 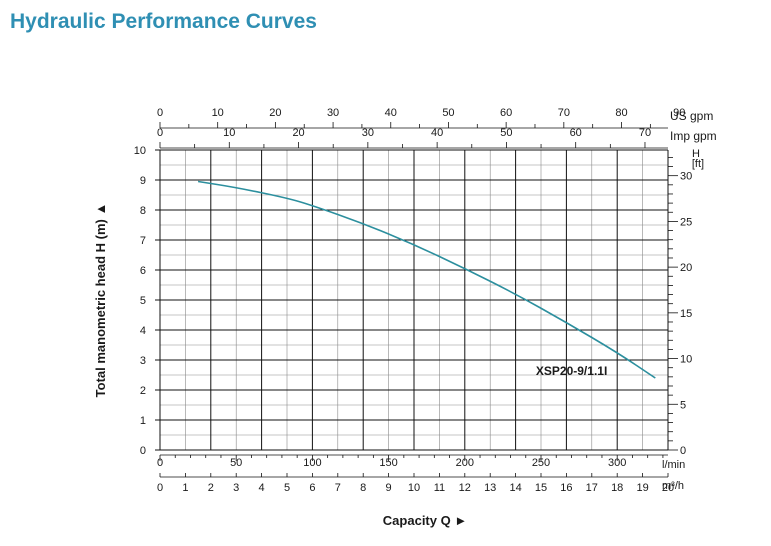 What do you see at coordinates (143, 211) in the screenshot?
I see `y-tick-label: 8` at bounding box center [143, 211].